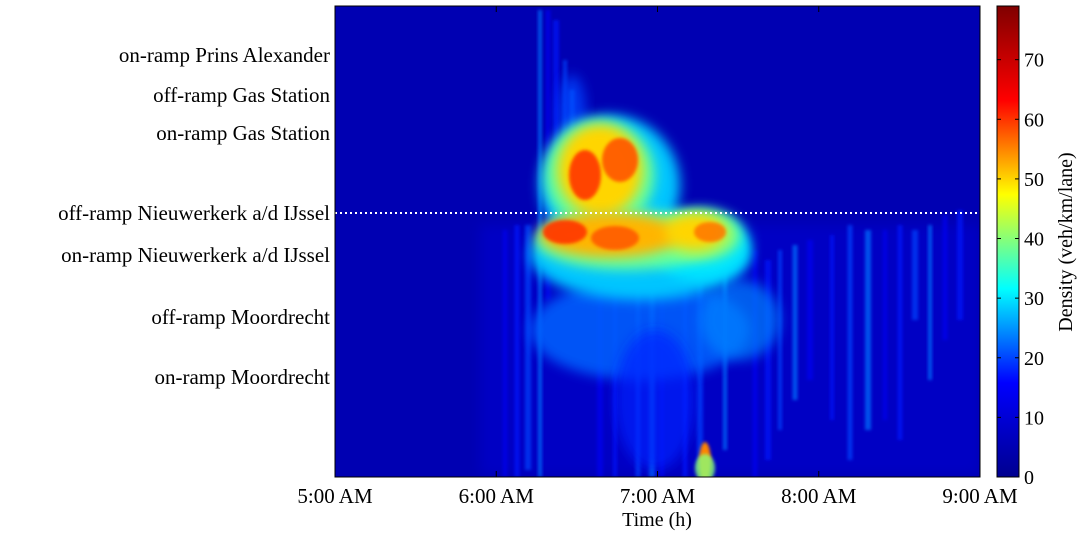 This screenshot has width=1081, height=535. Describe the element at coordinates (243, 133) in the screenshot. I see `ramp-label: on-ramp Gas Station` at that location.